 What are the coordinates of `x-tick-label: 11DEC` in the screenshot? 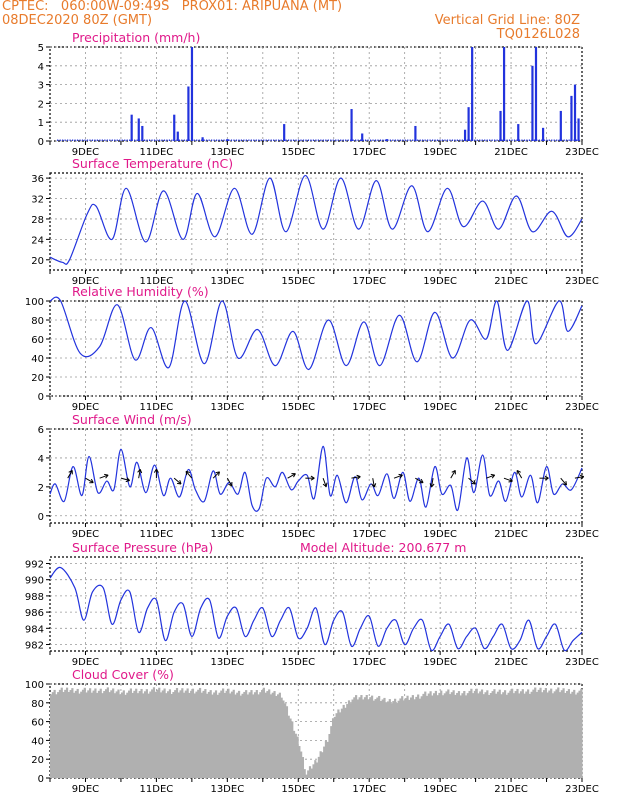 It's located at (157, 789).